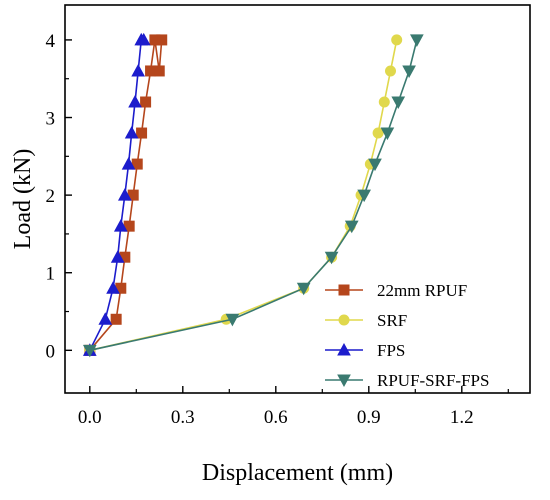 The height and width of the screenshot is (500, 550). Describe the element at coordinates (90, 417) in the screenshot. I see `x-tick-label: 0.0` at that location.